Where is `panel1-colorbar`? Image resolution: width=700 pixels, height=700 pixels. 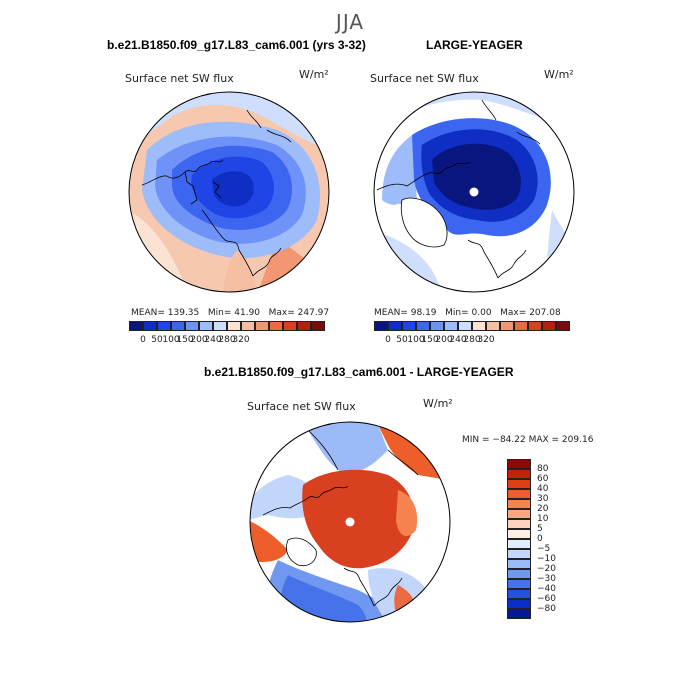 panel1-colorbar is located at coordinates (227, 326).